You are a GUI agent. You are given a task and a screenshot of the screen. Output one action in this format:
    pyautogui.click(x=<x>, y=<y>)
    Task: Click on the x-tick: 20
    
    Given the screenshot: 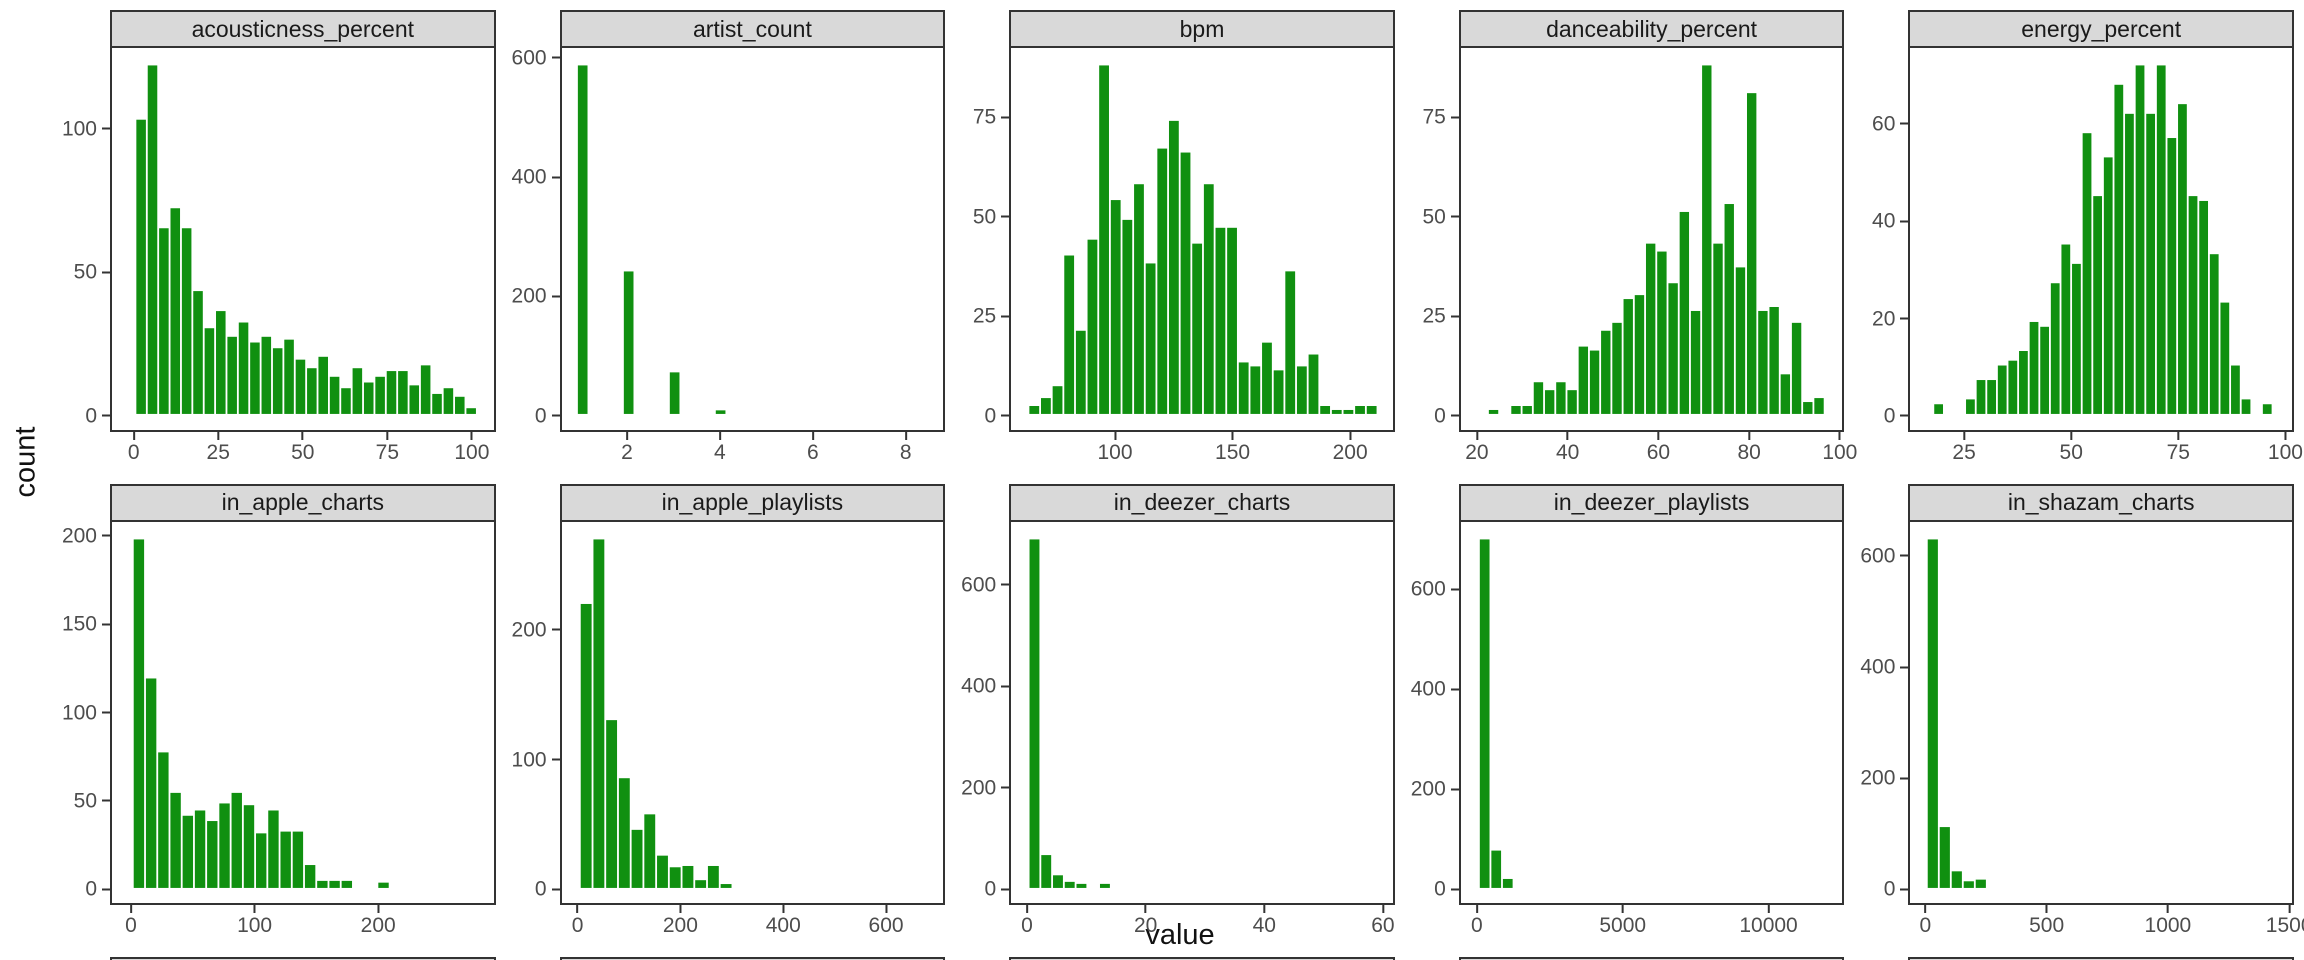 What is the action you would take?
    pyautogui.click(x=1145, y=920)
    